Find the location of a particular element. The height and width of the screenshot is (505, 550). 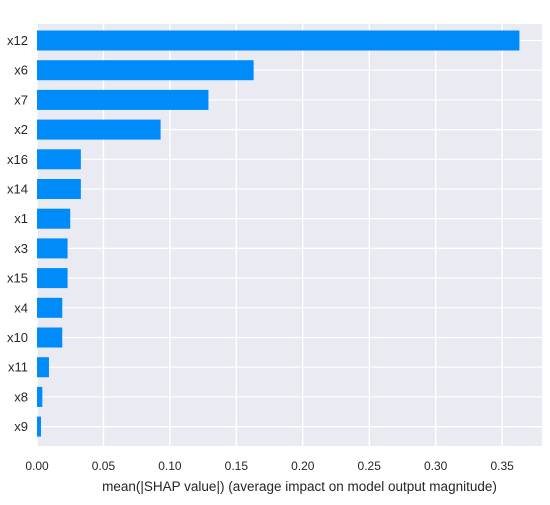

y-tick-label-x1: x1 is located at coordinates (21, 218).